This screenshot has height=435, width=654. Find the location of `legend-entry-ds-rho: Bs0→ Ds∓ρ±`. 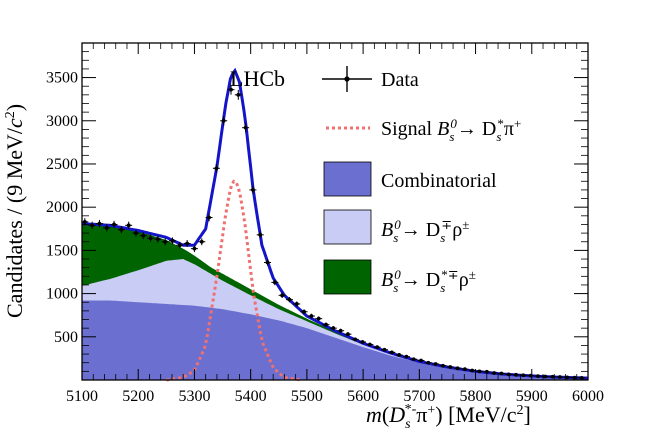

legend-entry-ds-rho: Bs0→ Ds∓ρ± is located at coordinates (396, 227).